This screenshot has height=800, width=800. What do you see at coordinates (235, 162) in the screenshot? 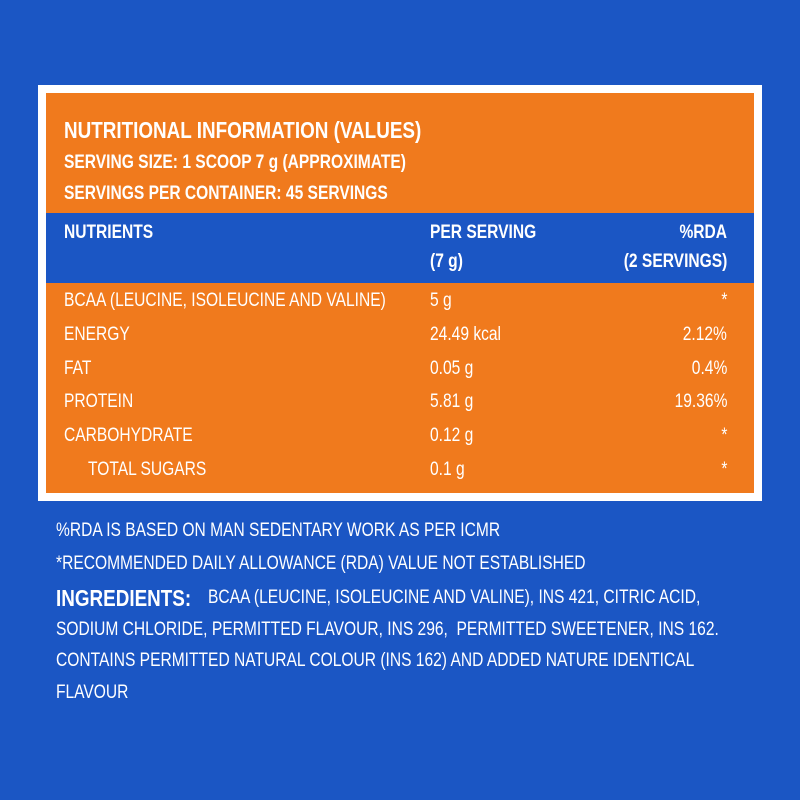
I see `serving-size: SERVING SIZE: 1 SCOOP 7 g (APPROXIMATE)` at bounding box center [235, 162].